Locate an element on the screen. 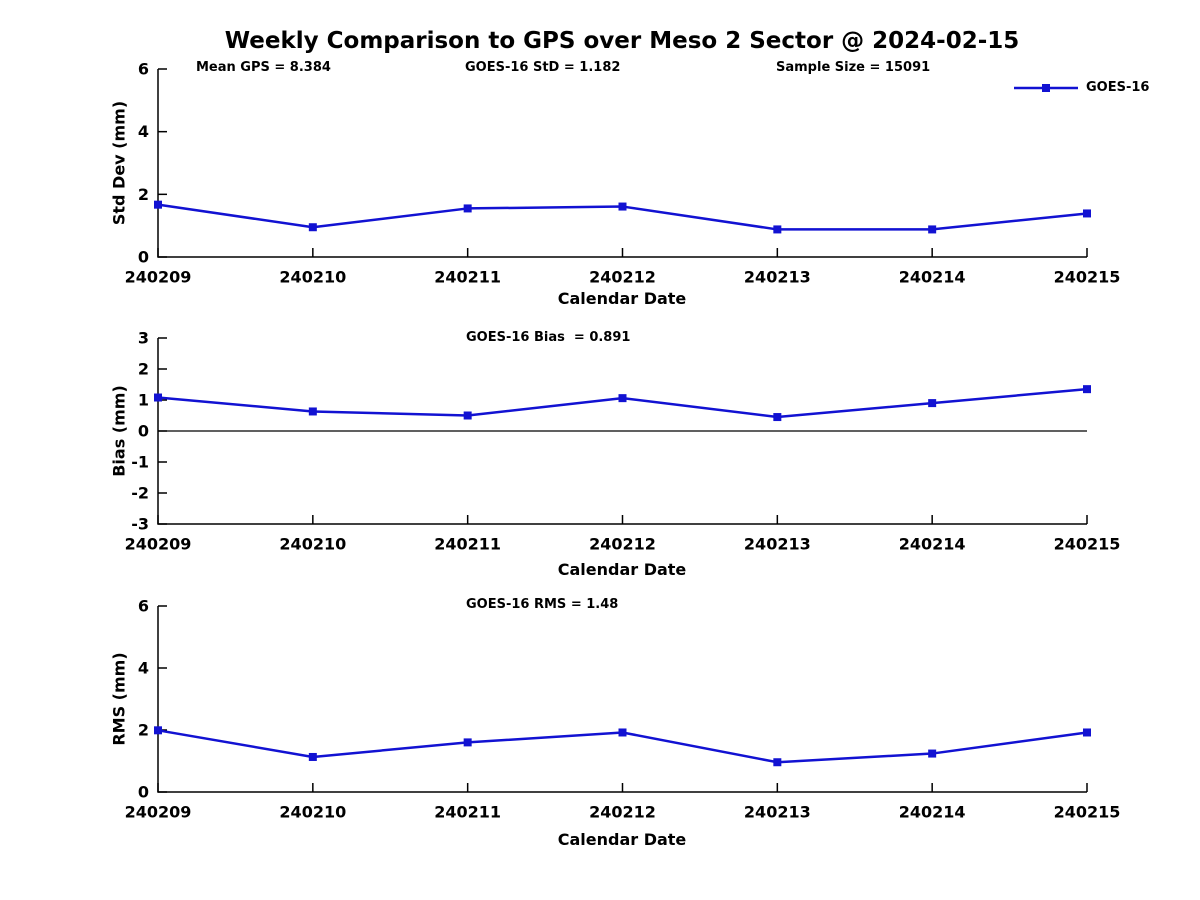 This screenshot has height=900, width=1200. xlabel-calendar-date-2: Calendar Date is located at coordinates (622, 569).